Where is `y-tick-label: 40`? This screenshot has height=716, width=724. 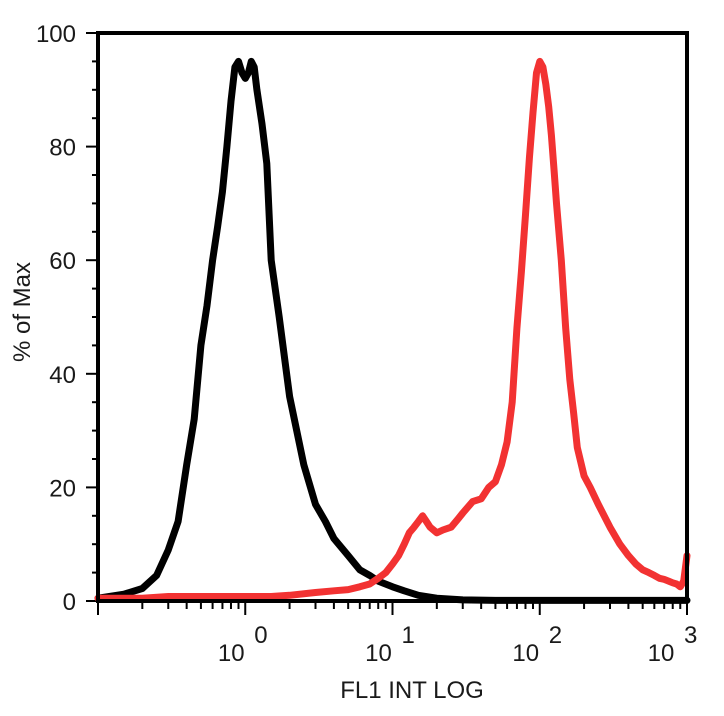 y-tick-label: 40 is located at coordinates (62, 375).